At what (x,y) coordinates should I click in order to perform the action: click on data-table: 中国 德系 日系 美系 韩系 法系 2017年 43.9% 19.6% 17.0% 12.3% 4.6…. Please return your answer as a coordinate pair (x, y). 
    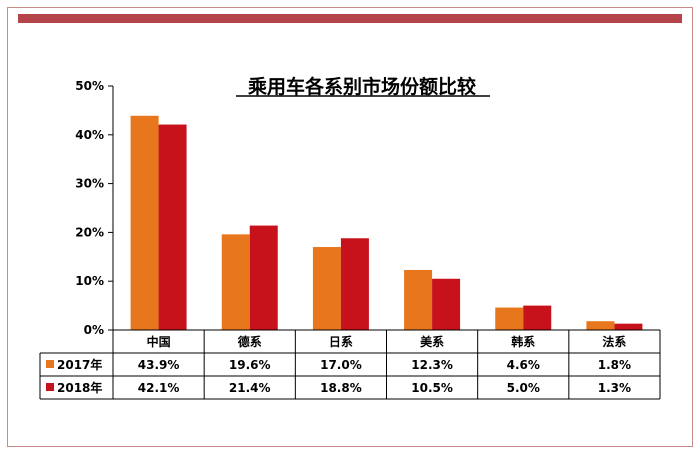
    Looking at the image, I should click on (350, 364).